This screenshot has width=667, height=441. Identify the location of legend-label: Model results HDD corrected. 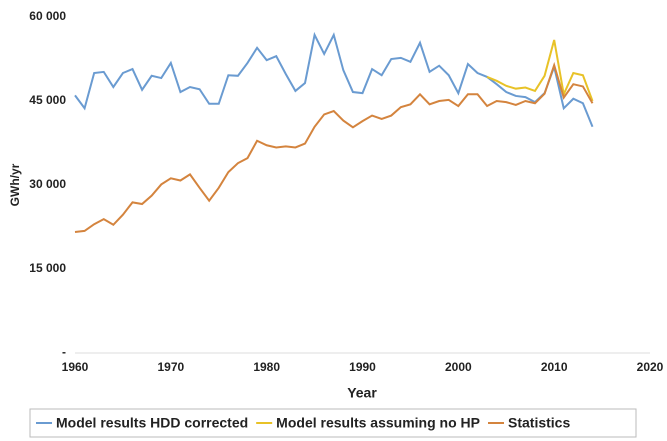
(152, 423).